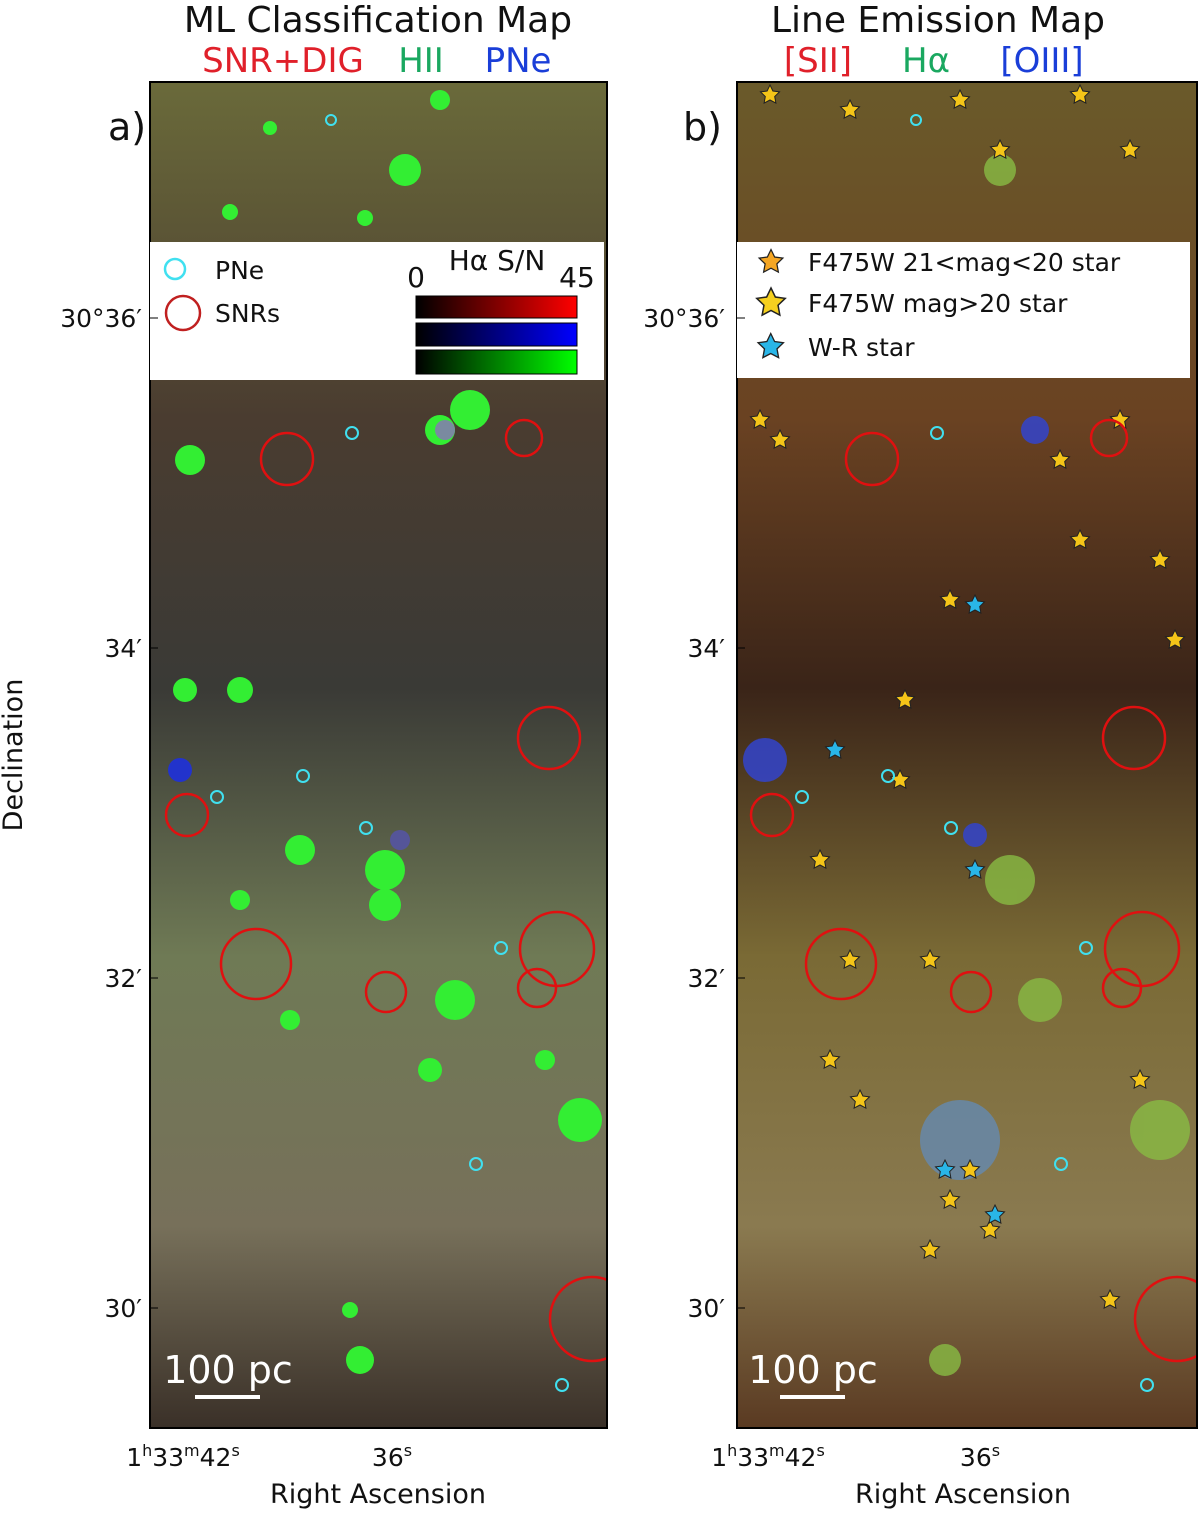 This screenshot has width=1200, height=1516. Describe the element at coordinates (702, 127) in the screenshot. I see `panel-letter: b)` at that location.